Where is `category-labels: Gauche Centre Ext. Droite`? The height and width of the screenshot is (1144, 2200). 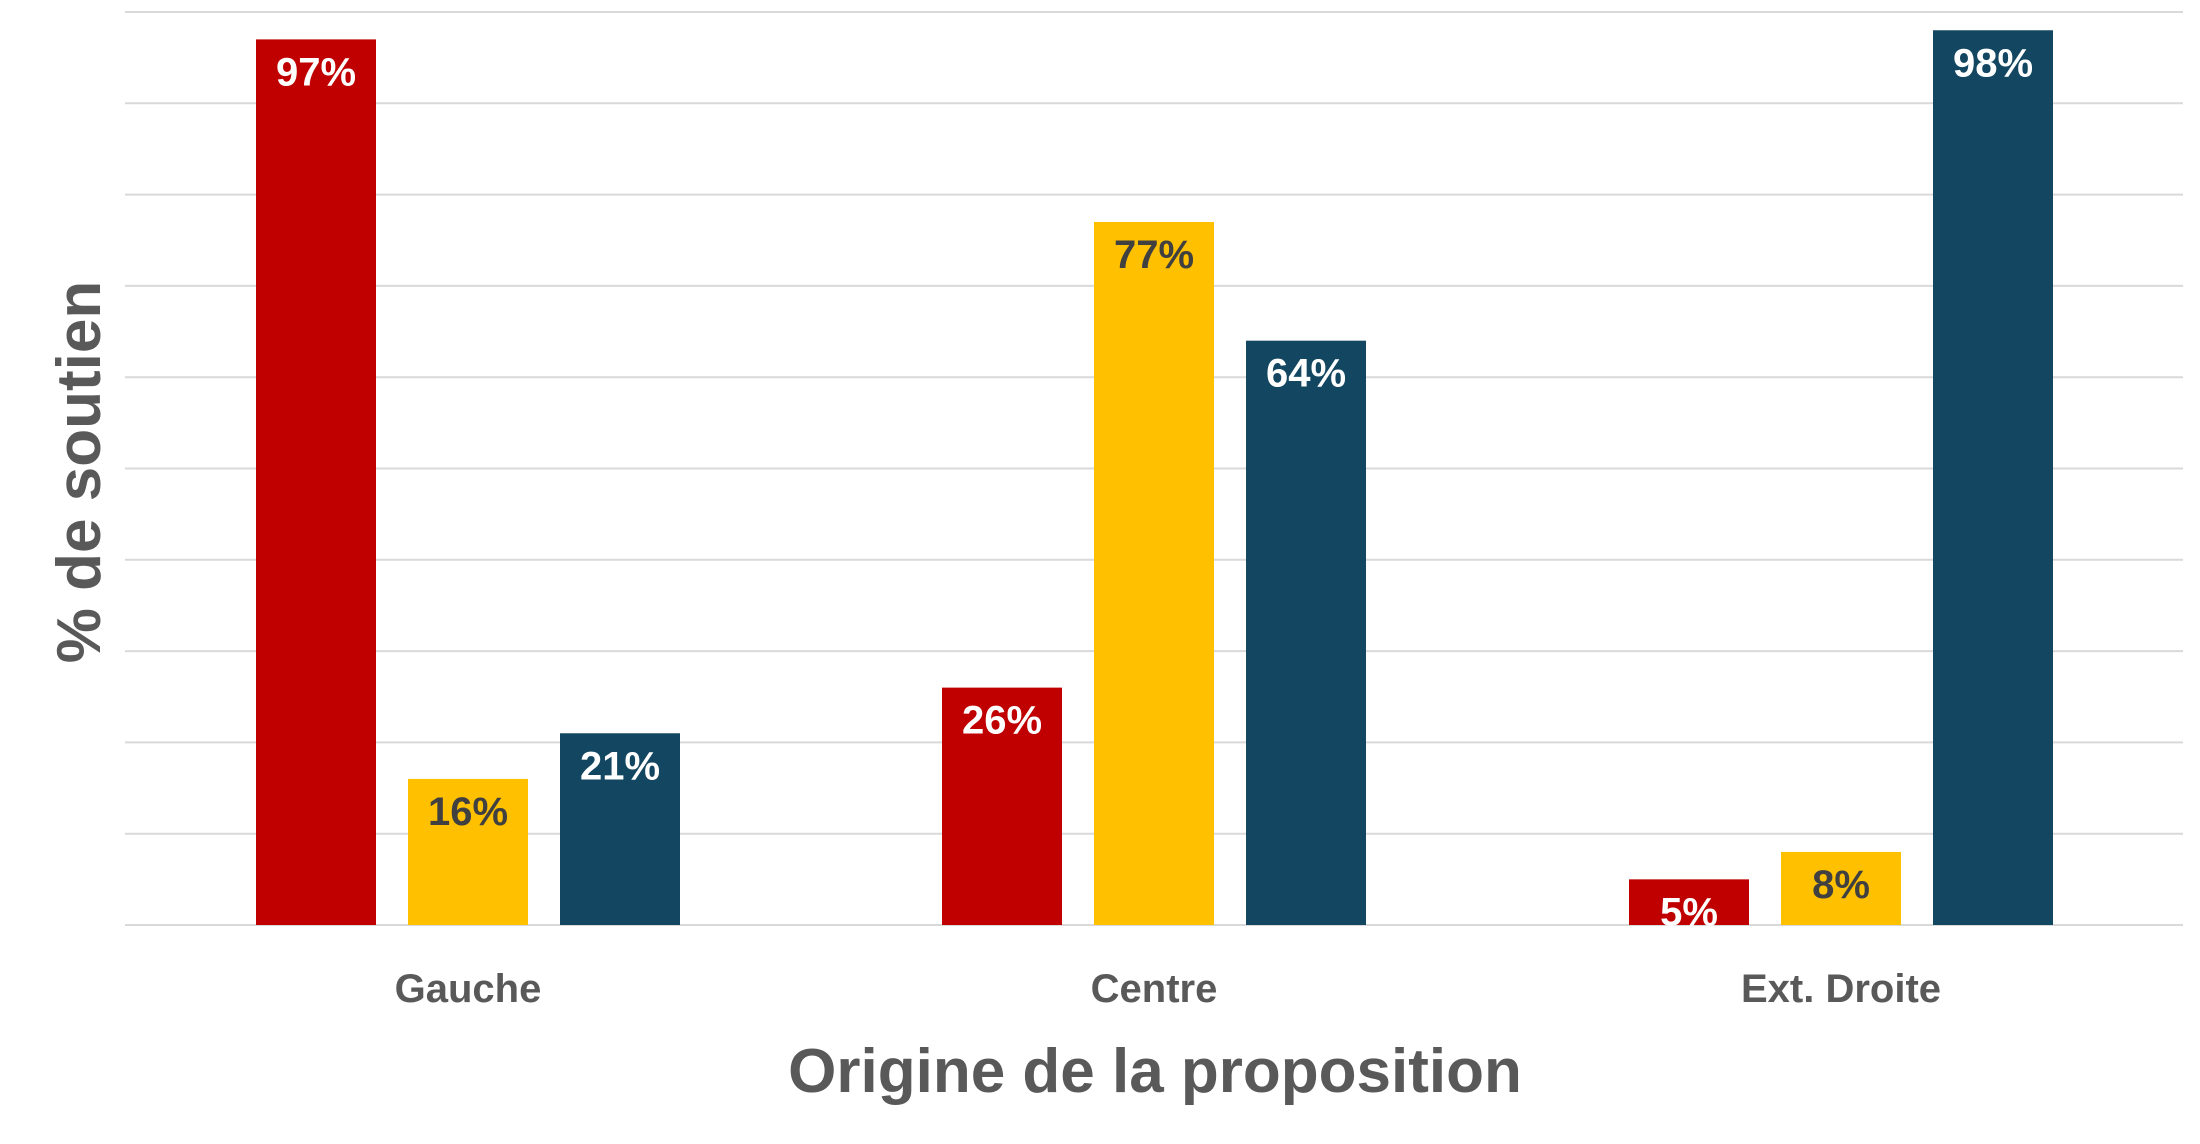
category-labels: Gauche Centre Ext. Droite is located at coordinates (1168, 989).